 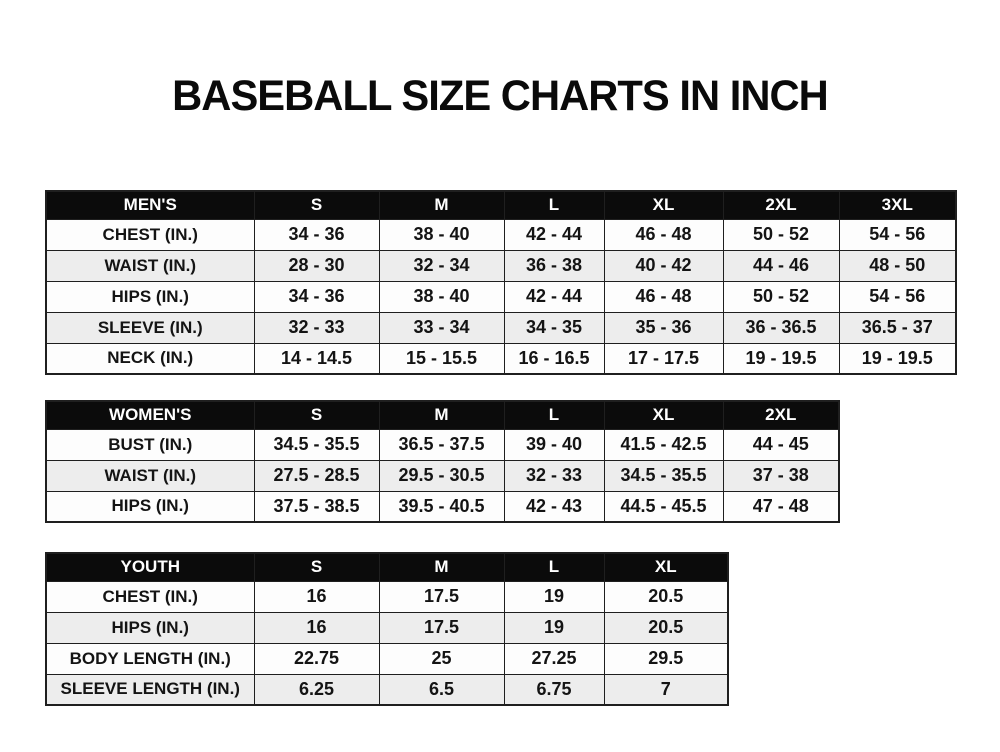 What do you see at coordinates (897, 205) in the screenshot?
I see `size-header-cell: 3XL` at bounding box center [897, 205].